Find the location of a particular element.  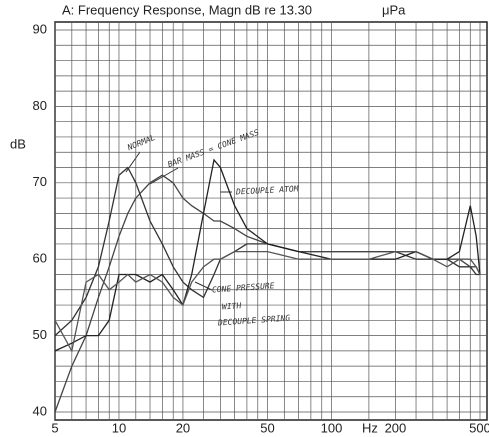

annotation: DECOUPLE SPRING is located at coordinates (254, 320).